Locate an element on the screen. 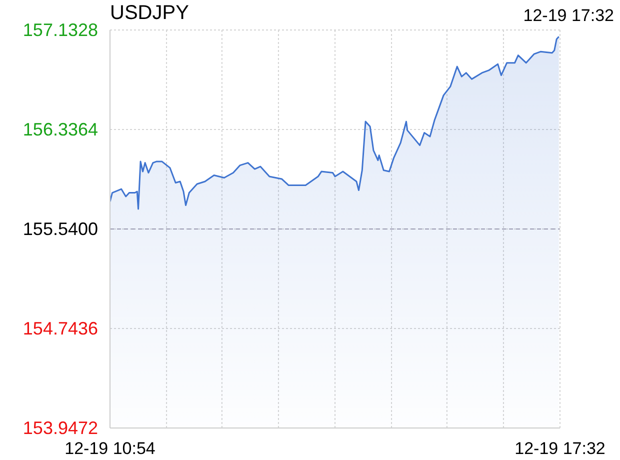 Image resolution: width=620 pixels, height=460 pixels. chart-title: USDJPY is located at coordinates (149, 13).